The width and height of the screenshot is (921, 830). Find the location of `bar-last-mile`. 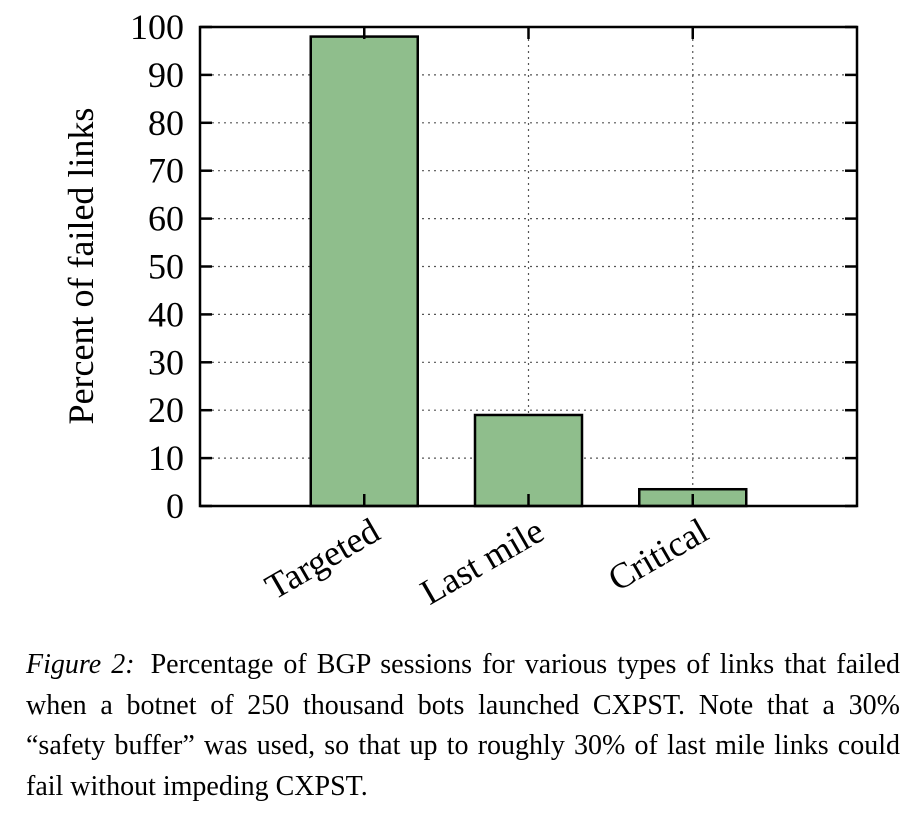

bar-last-mile is located at coordinates (528, 460).